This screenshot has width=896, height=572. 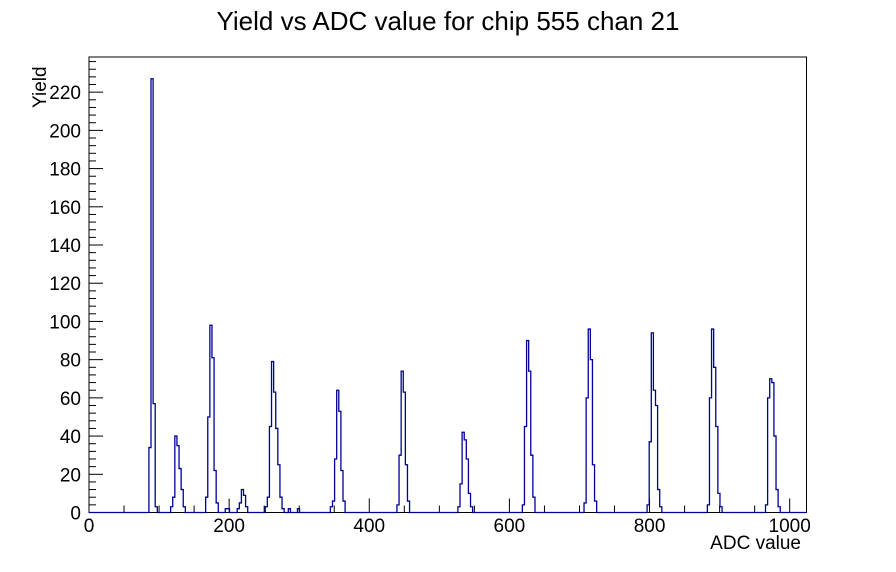 I want to click on y-tick-label: 220, so click(x=65, y=93).